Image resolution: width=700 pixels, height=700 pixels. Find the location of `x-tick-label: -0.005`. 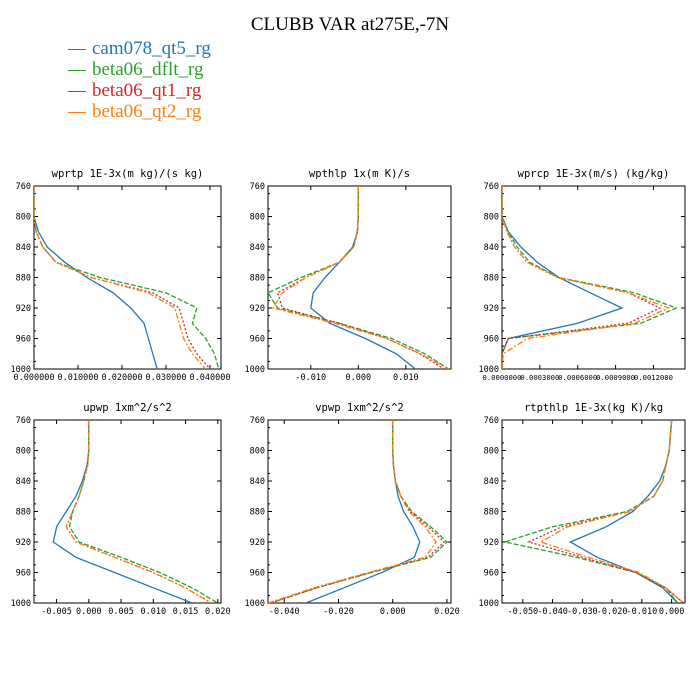

x-tick-label: -0.005 is located at coordinates (56, 612).